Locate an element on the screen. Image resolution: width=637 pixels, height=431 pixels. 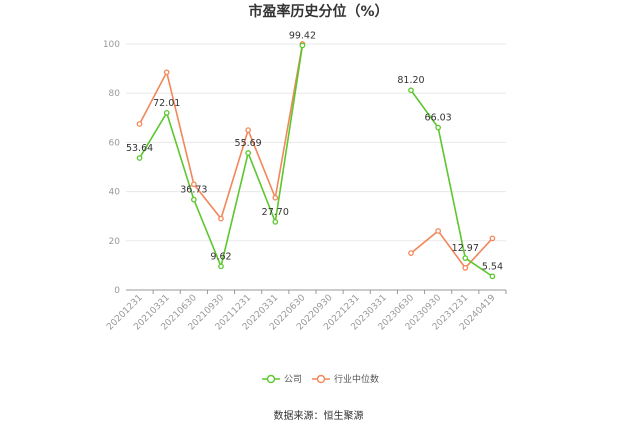
y-tick-label: 100 is located at coordinates (111, 45).